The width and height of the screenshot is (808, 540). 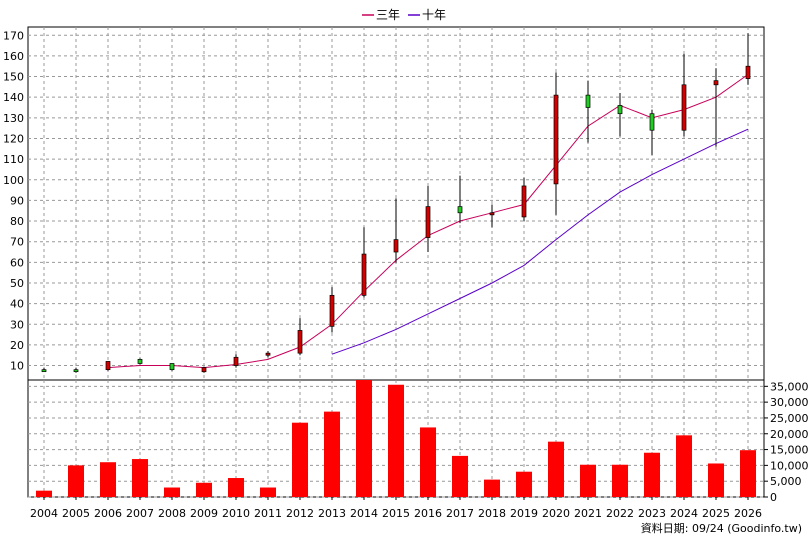 What do you see at coordinates (17, 200) in the screenshot?
I see `price-tick-label: 90` at bounding box center [17, 200].